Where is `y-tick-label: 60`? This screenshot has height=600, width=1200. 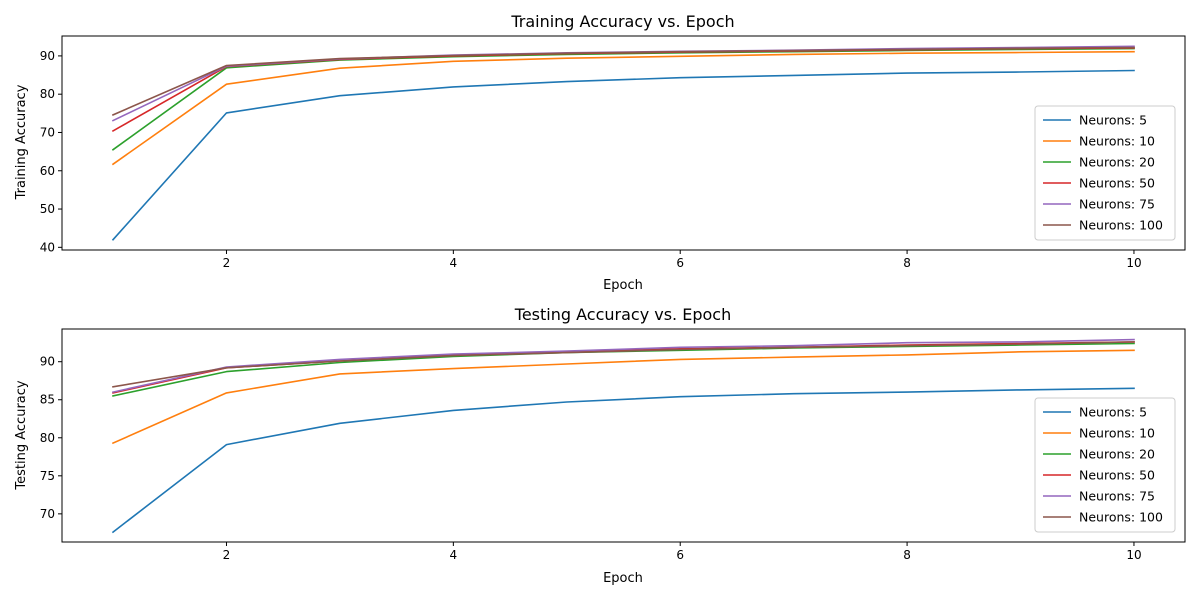
y-tick-label: 60 is located at coordinates (47, 171).